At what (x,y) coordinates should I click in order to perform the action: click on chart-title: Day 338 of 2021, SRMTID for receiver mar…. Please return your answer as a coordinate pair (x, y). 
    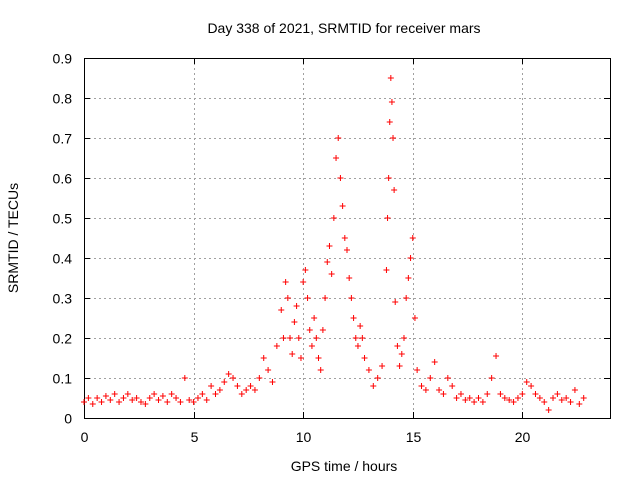
    Looking at the image, I should click on (343, 28).